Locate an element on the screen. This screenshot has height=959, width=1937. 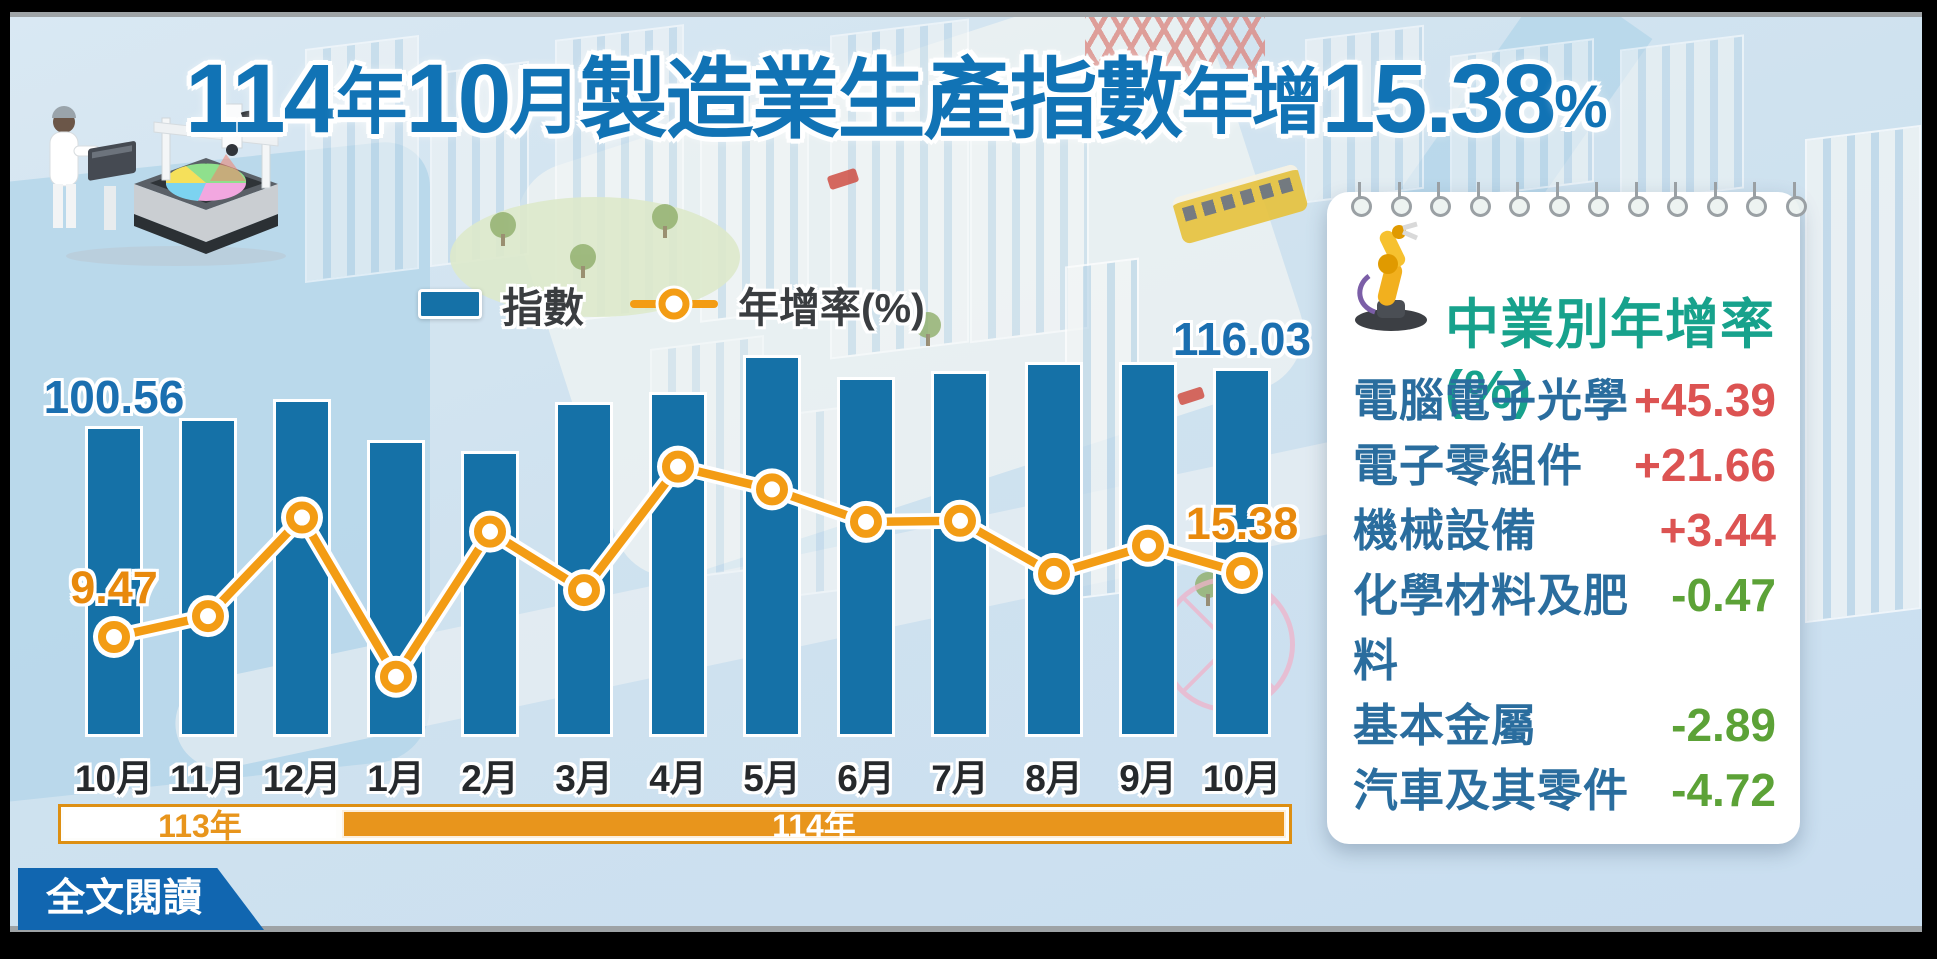
industry-row: 機械設備 +3.44 is located at coordinates (1564, 526).